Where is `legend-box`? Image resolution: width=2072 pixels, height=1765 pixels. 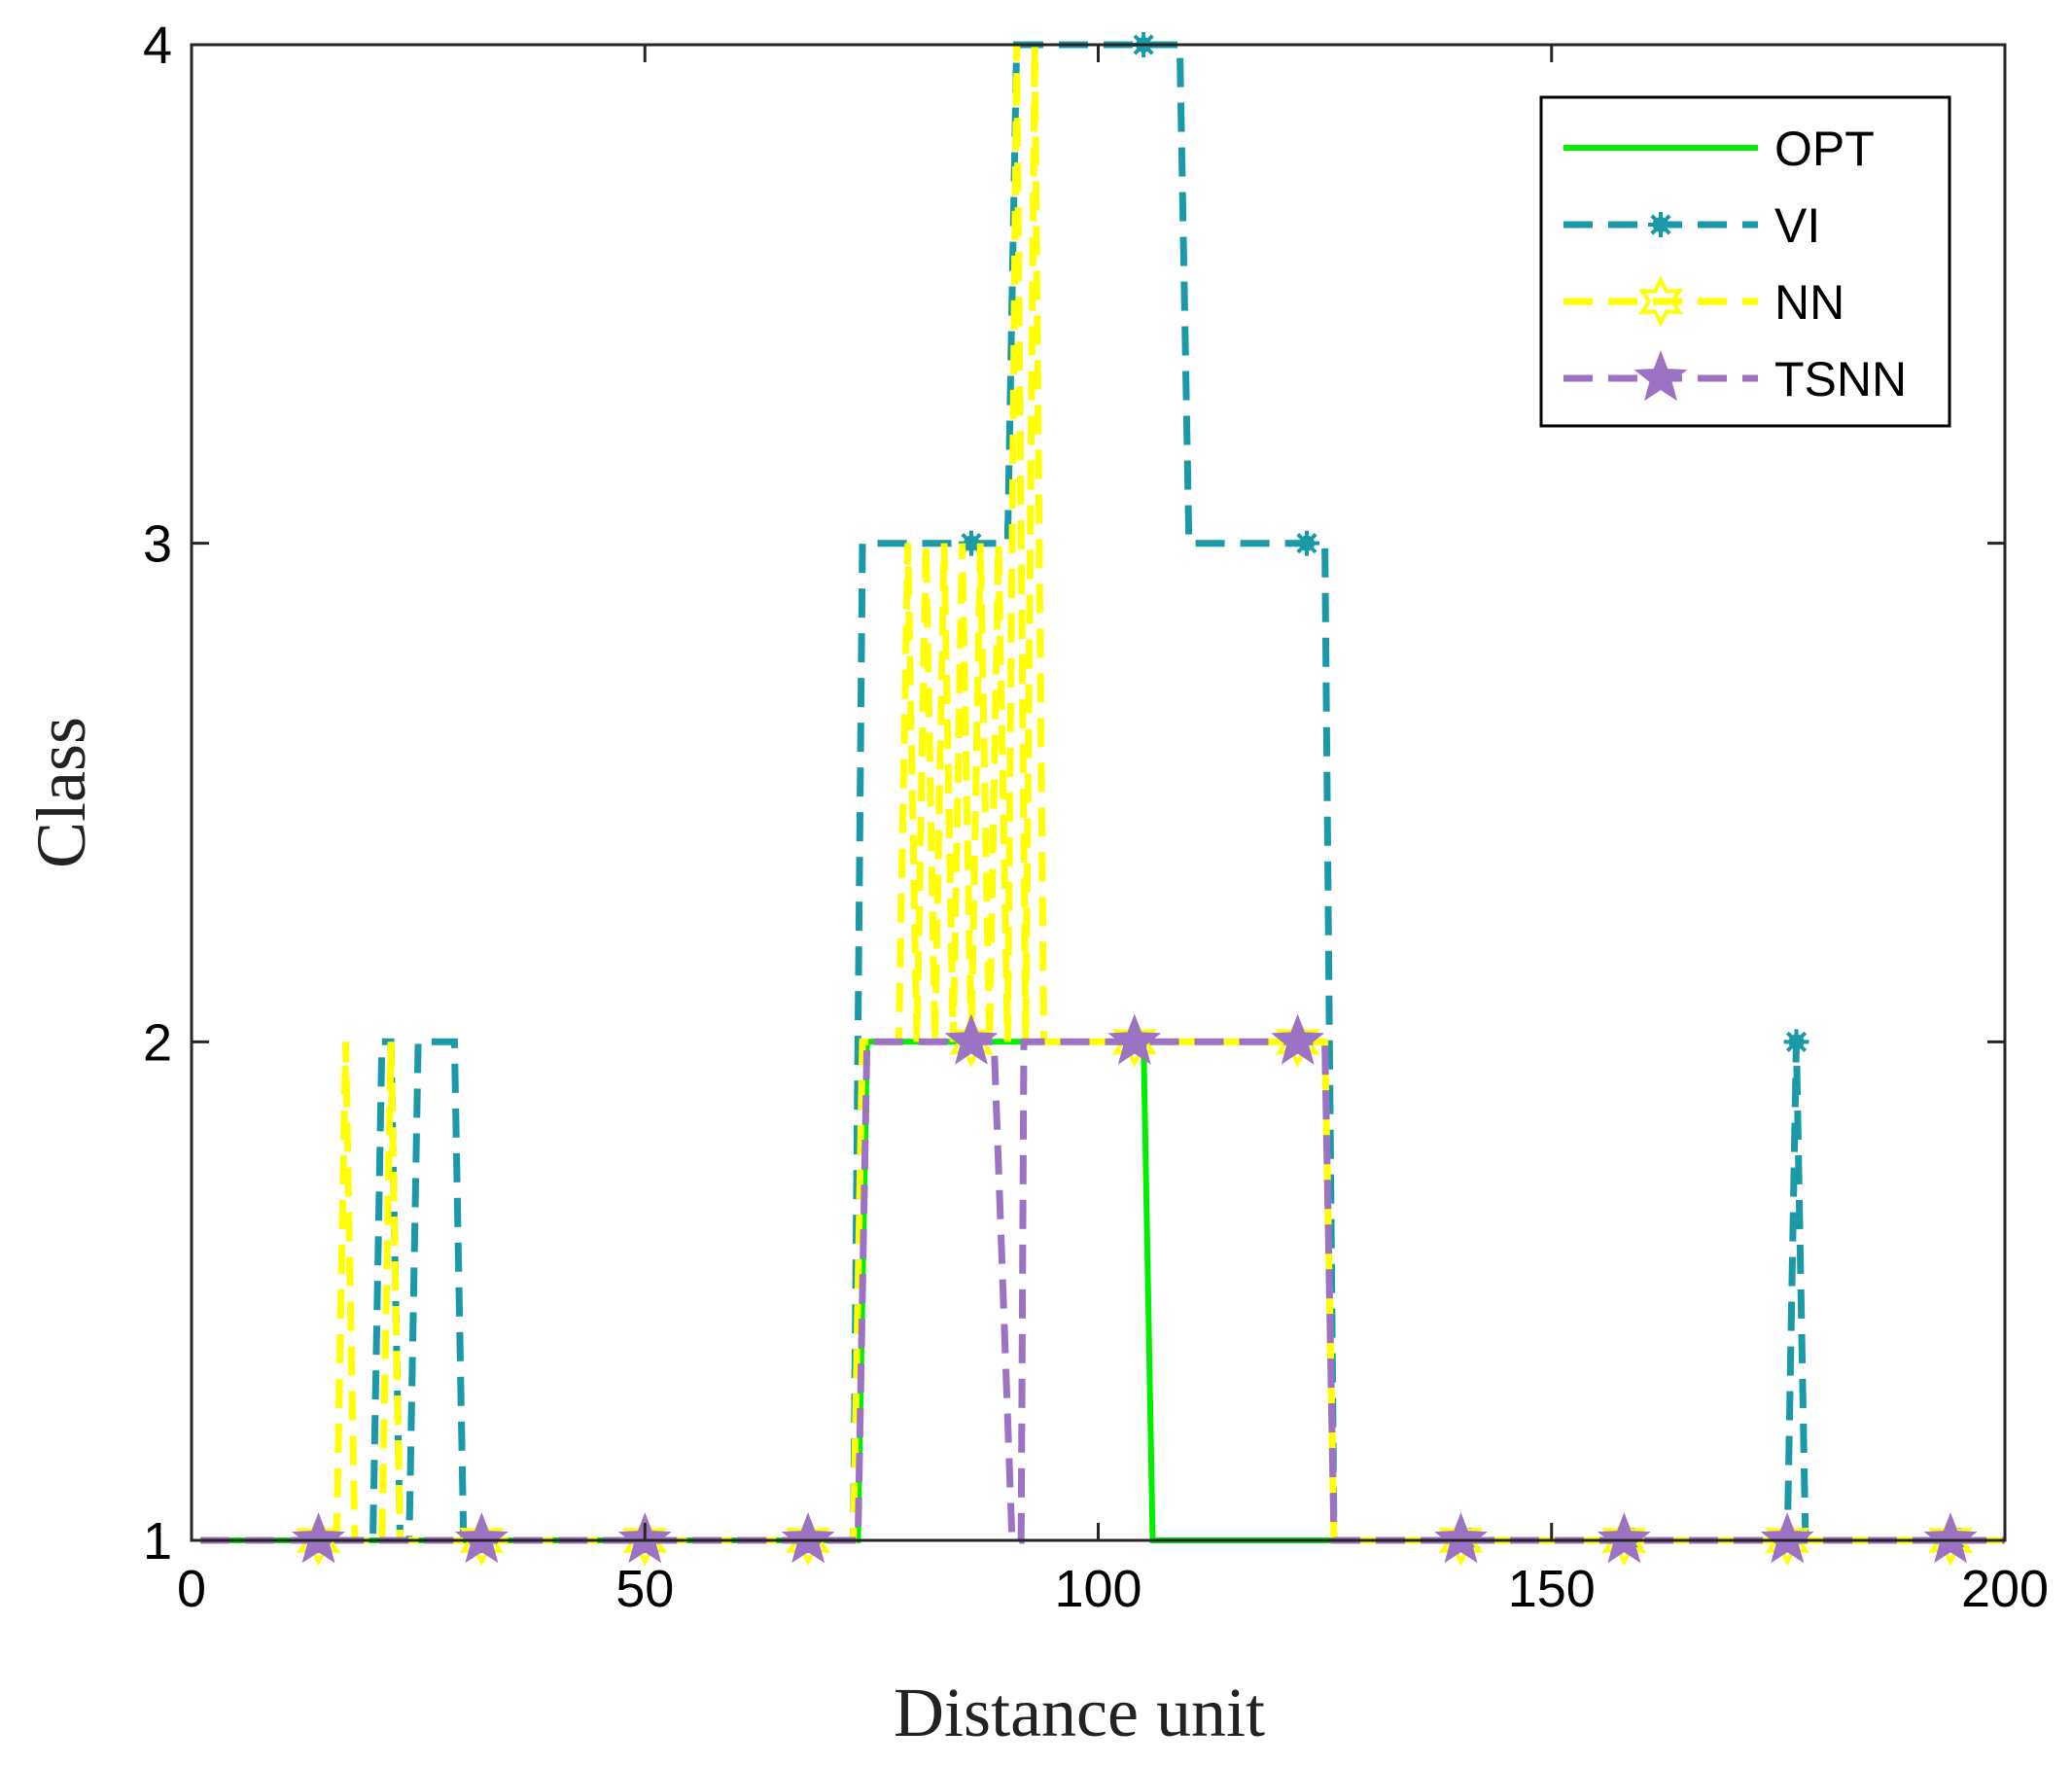 legend-box is located at coordinates (1745, 262).